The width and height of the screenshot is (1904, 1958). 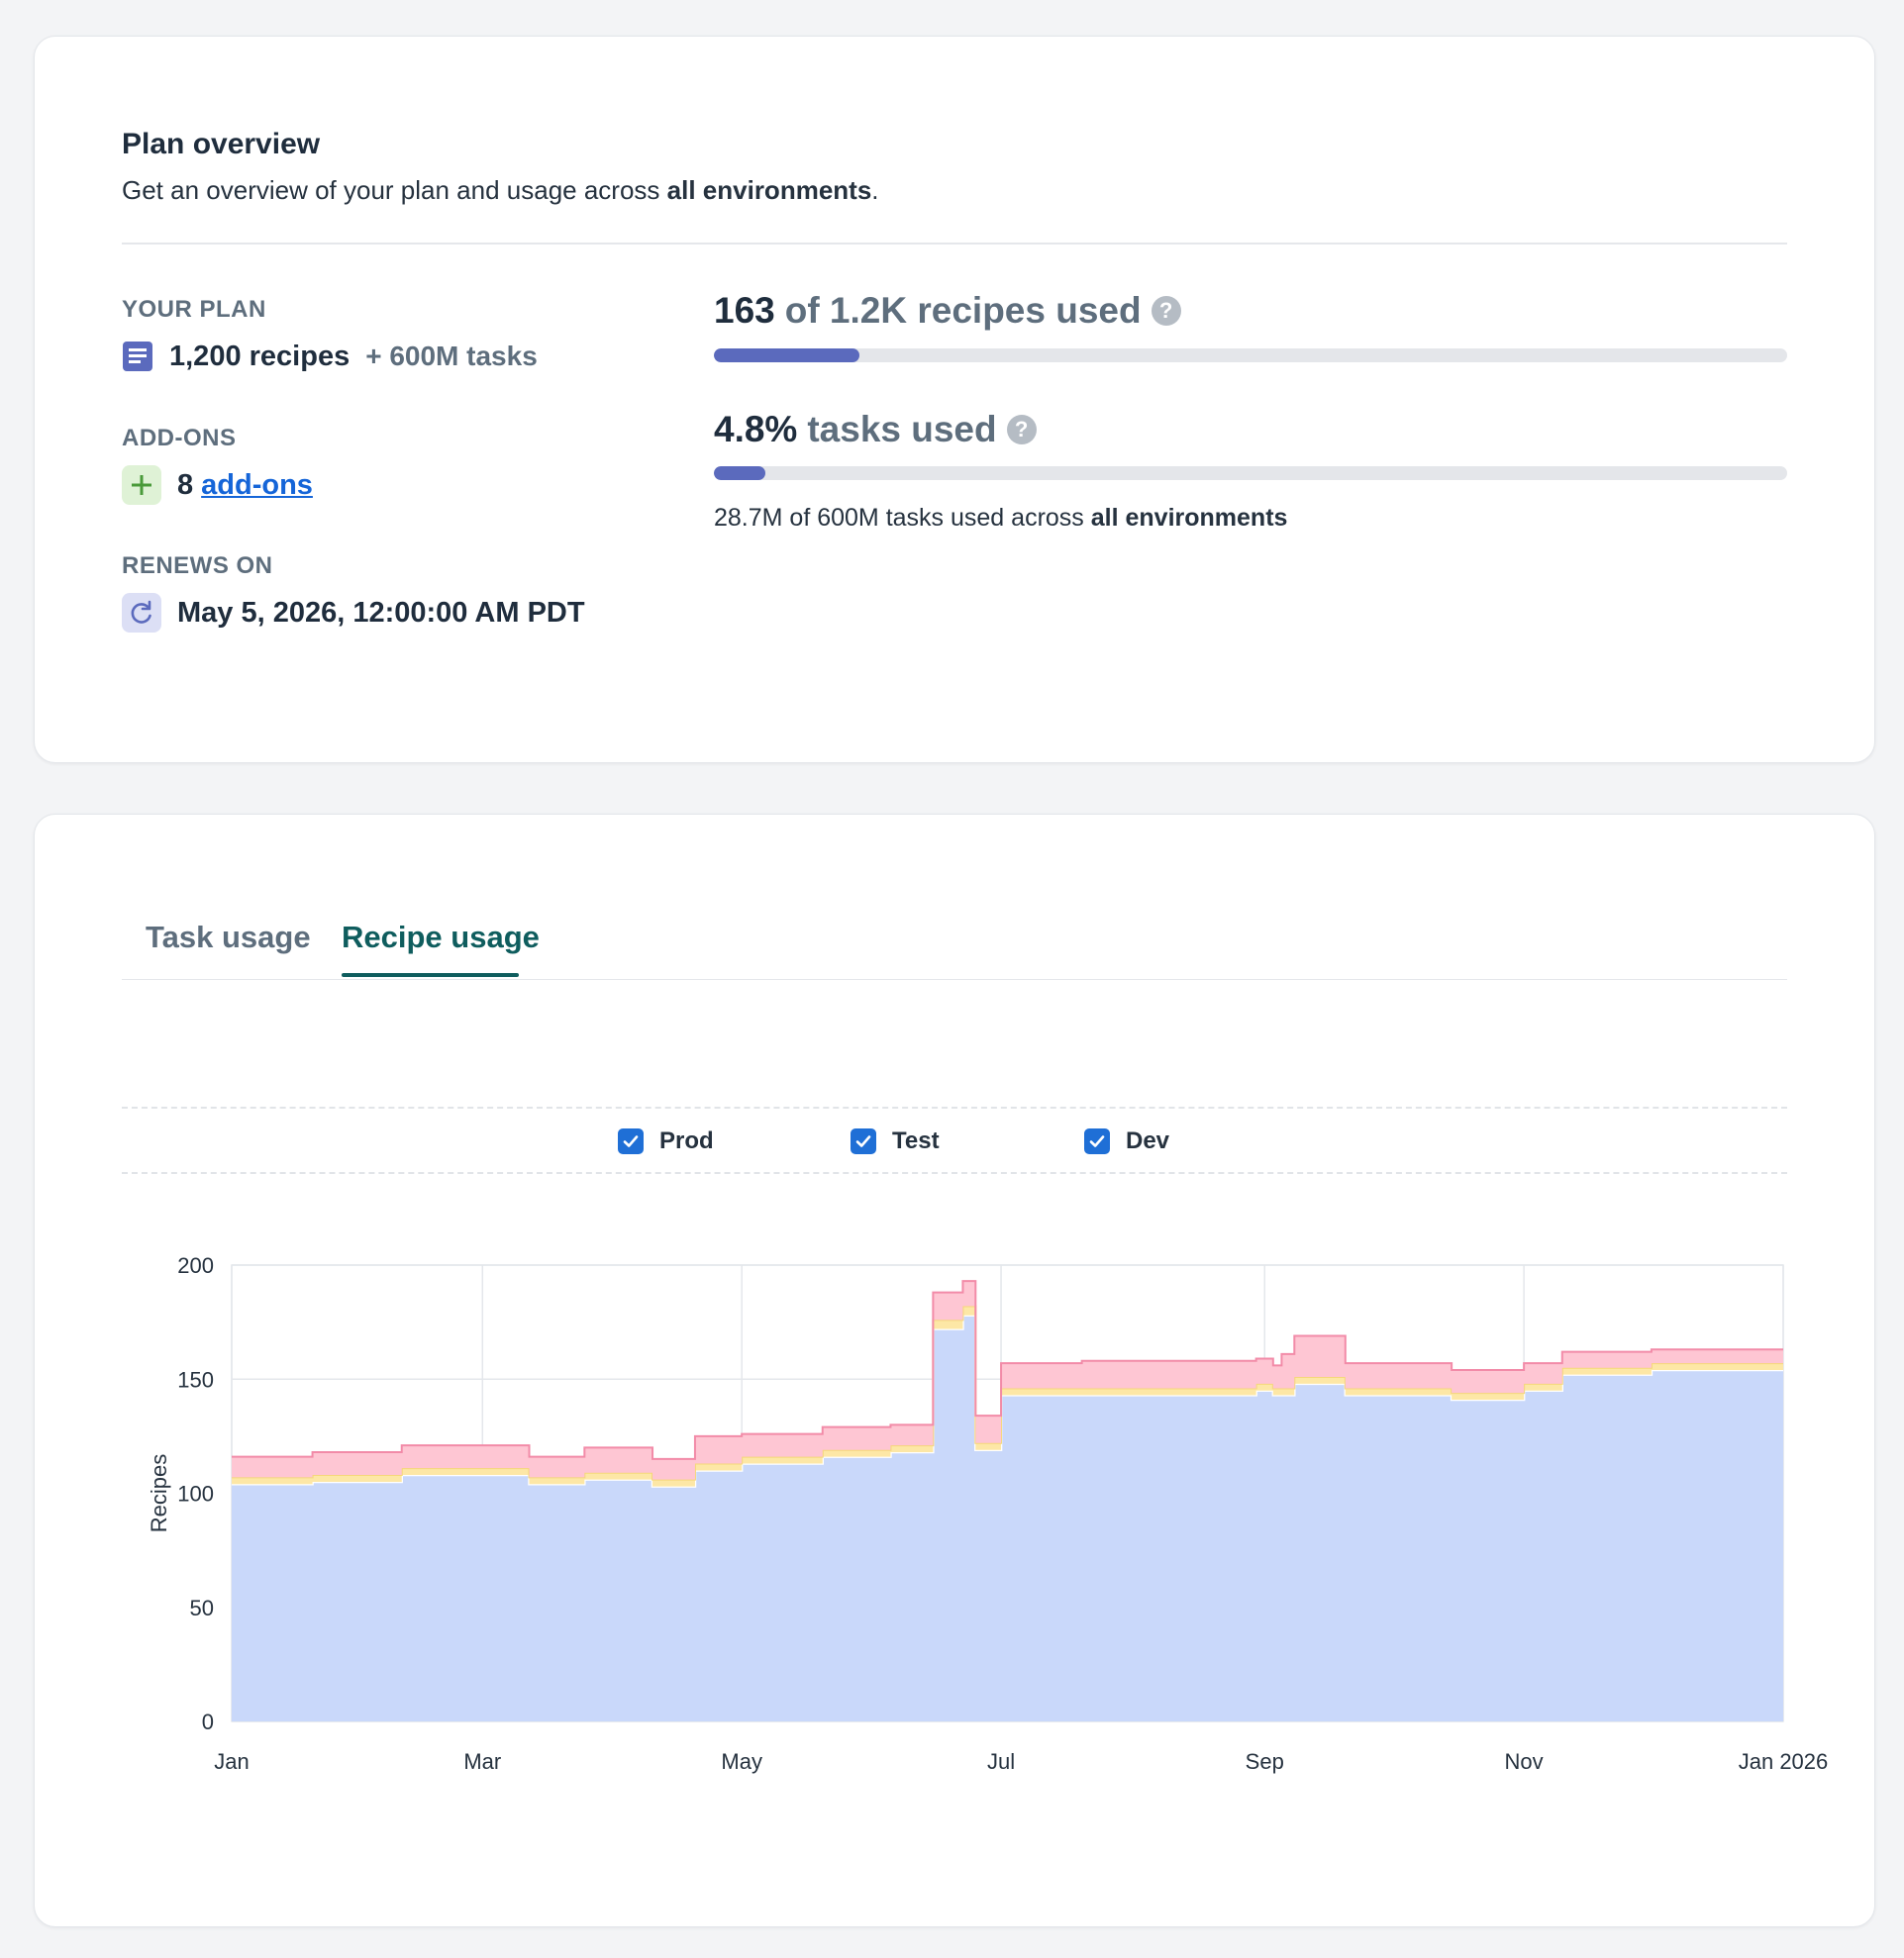 What do you see at coordinates (1001, 1762) in the screenshot?
I see `x-tick-label: Jul` at bounding box center [1001, 1762].